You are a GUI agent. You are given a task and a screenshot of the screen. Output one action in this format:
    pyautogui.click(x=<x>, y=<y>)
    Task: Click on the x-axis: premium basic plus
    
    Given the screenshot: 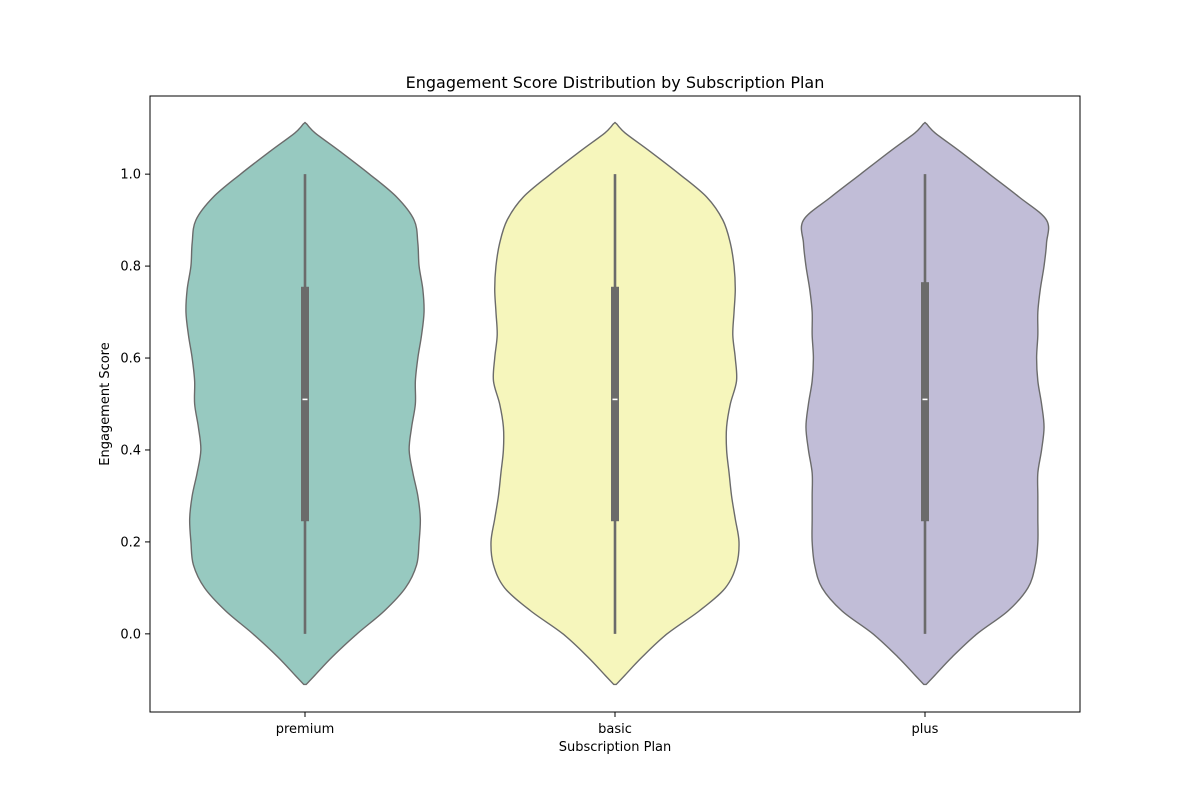 What is the action you would take?
    pyautogui.click(x=607, y=724)
    